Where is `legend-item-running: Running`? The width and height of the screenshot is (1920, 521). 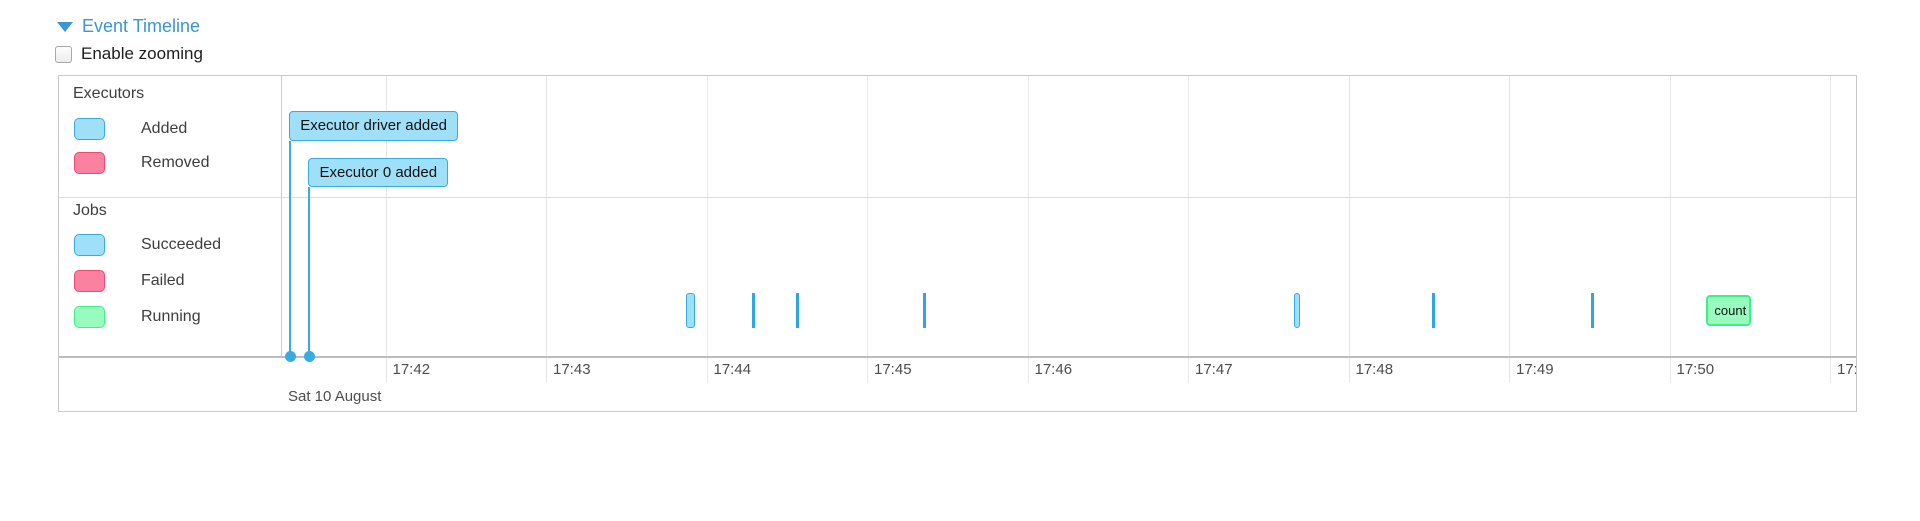 legend-item-running: Running is located at coordinates (137, 317).